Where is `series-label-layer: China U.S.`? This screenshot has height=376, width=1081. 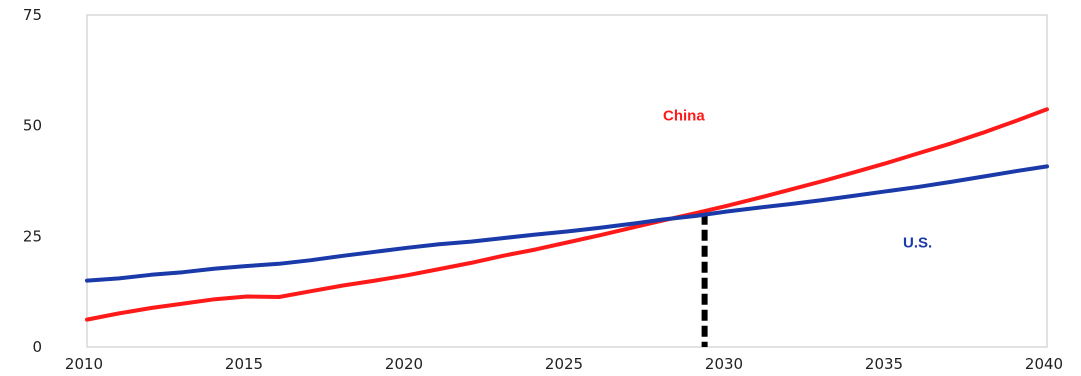 series-label-layer: China U.S. is located at coordinates (797, 179).